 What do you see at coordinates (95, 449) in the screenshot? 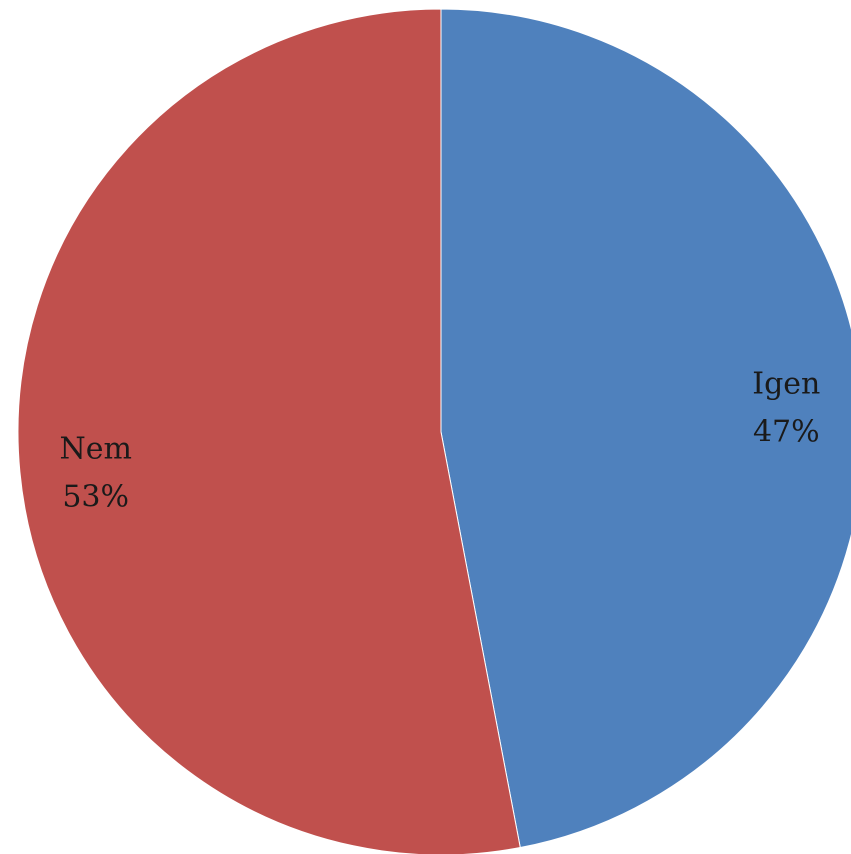
I see `slice-category-label: Nem` at bounding box center [95, 449].